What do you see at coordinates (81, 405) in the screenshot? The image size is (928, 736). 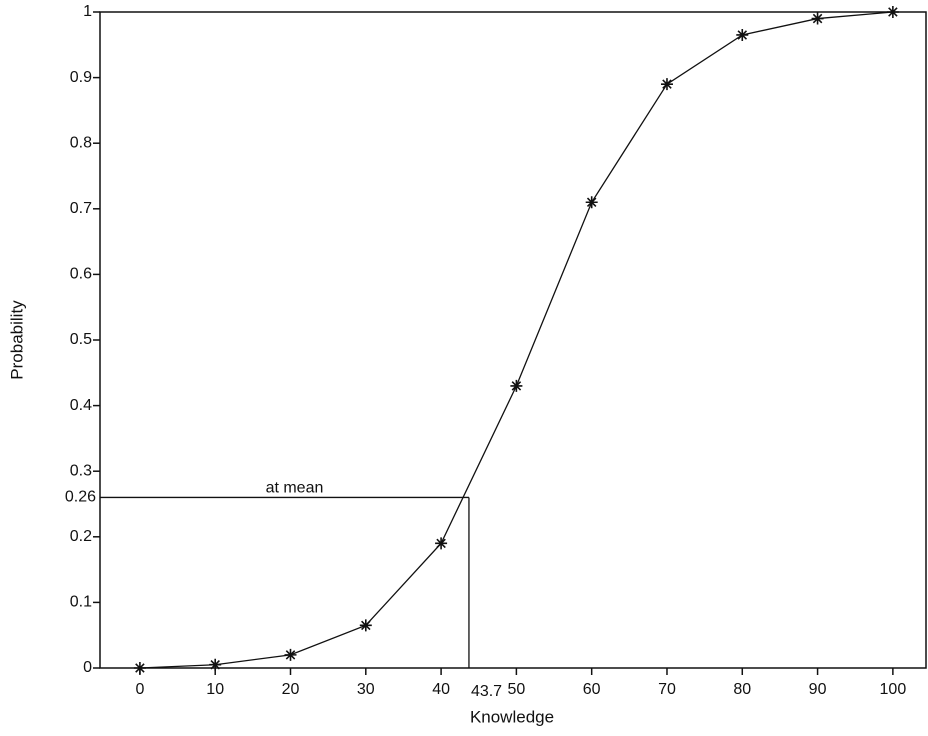 I see `y-tick-label: 0.4` at bounding box center [81, 405].